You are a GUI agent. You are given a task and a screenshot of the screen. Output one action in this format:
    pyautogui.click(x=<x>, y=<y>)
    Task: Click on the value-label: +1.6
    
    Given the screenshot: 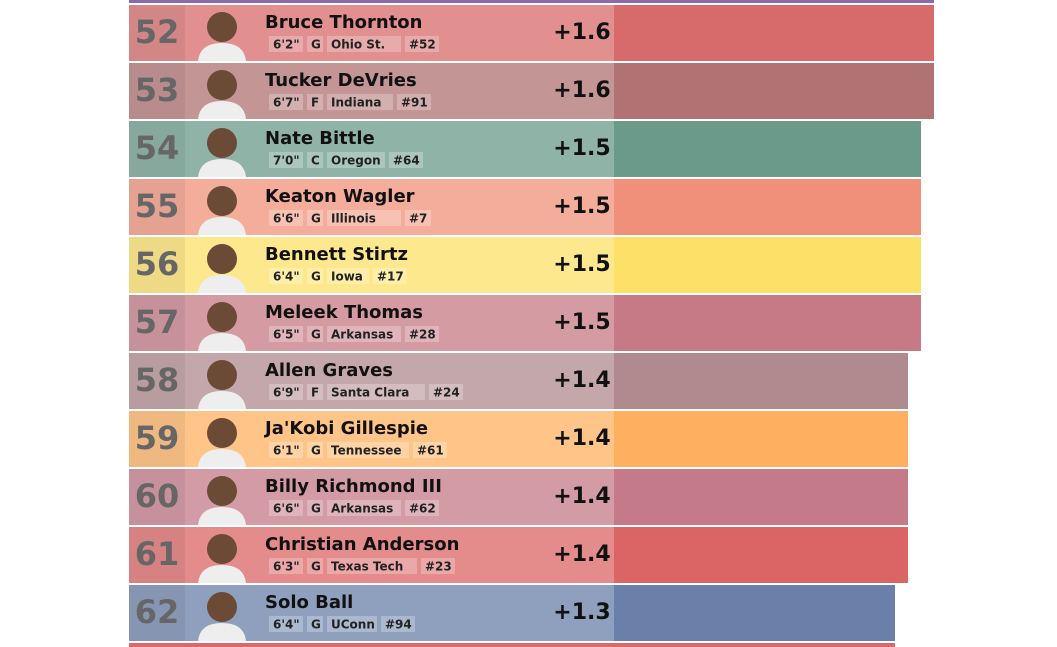 What is the action you would take?
    pyautogui.click(x=581, y=90)
    